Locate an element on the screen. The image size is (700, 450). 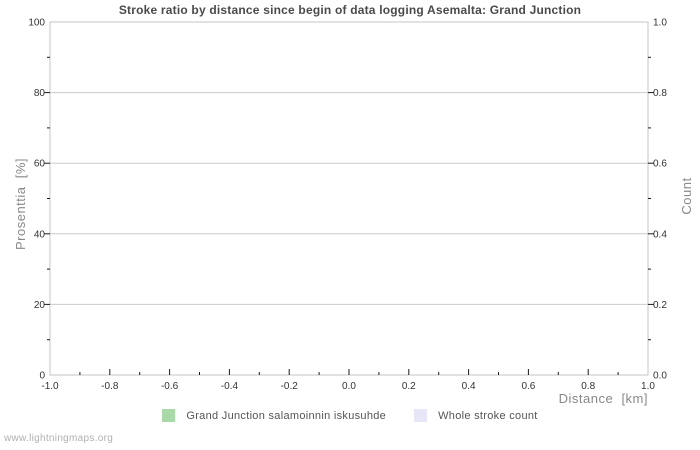
y-left-tick-label: 0 is located at coordinates (42, 376).